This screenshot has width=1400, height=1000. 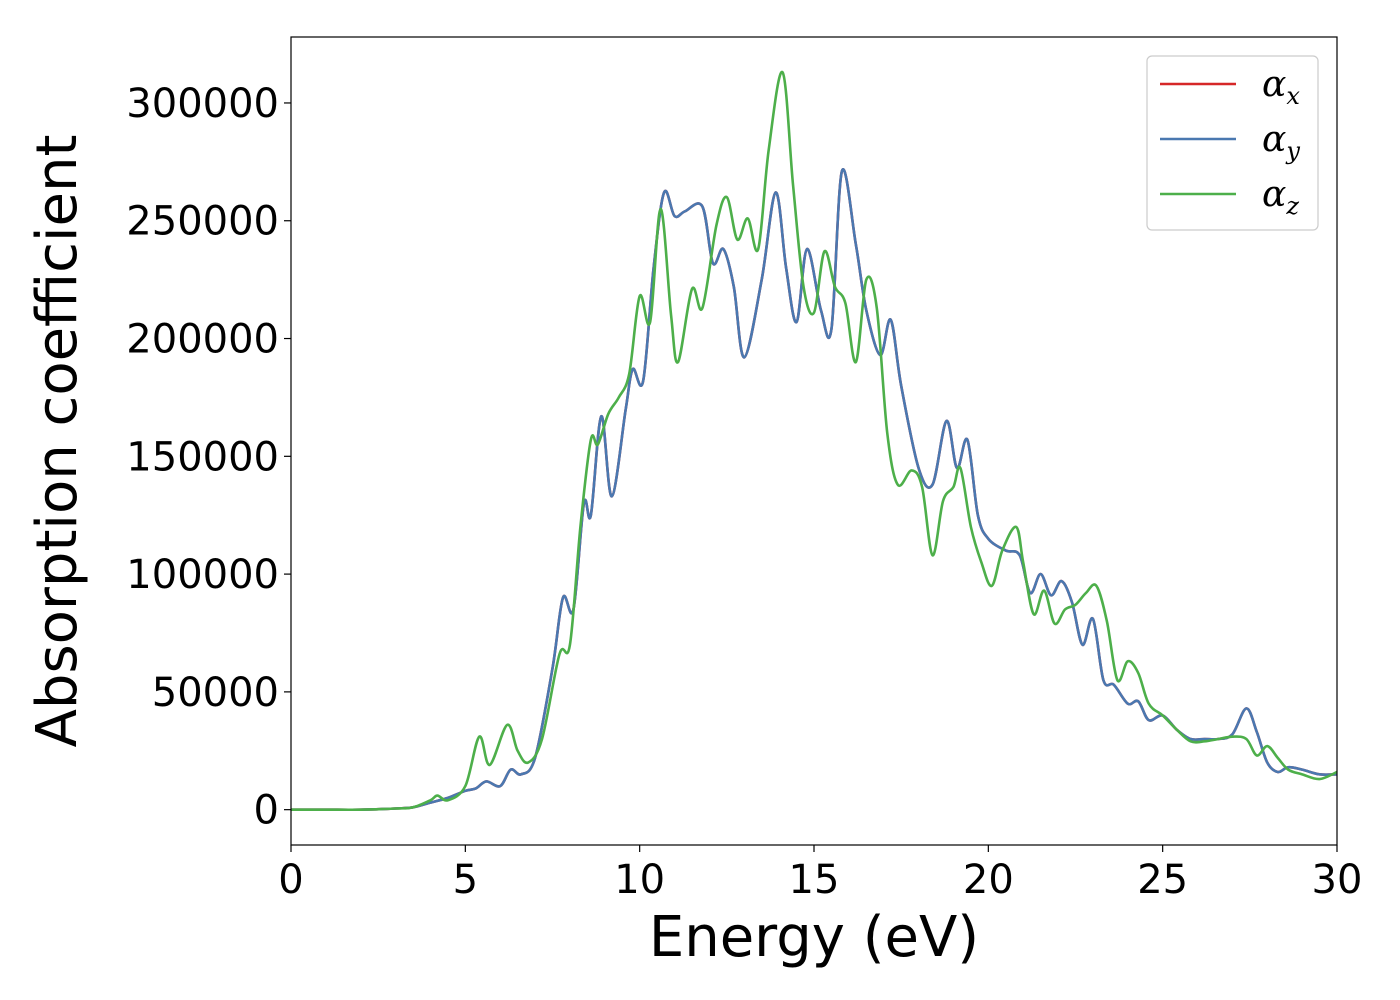 What do you see at coordinates (465, 880) in the screenshot?
I see `x-tick-label: 5` at bounding box center [465, 880].